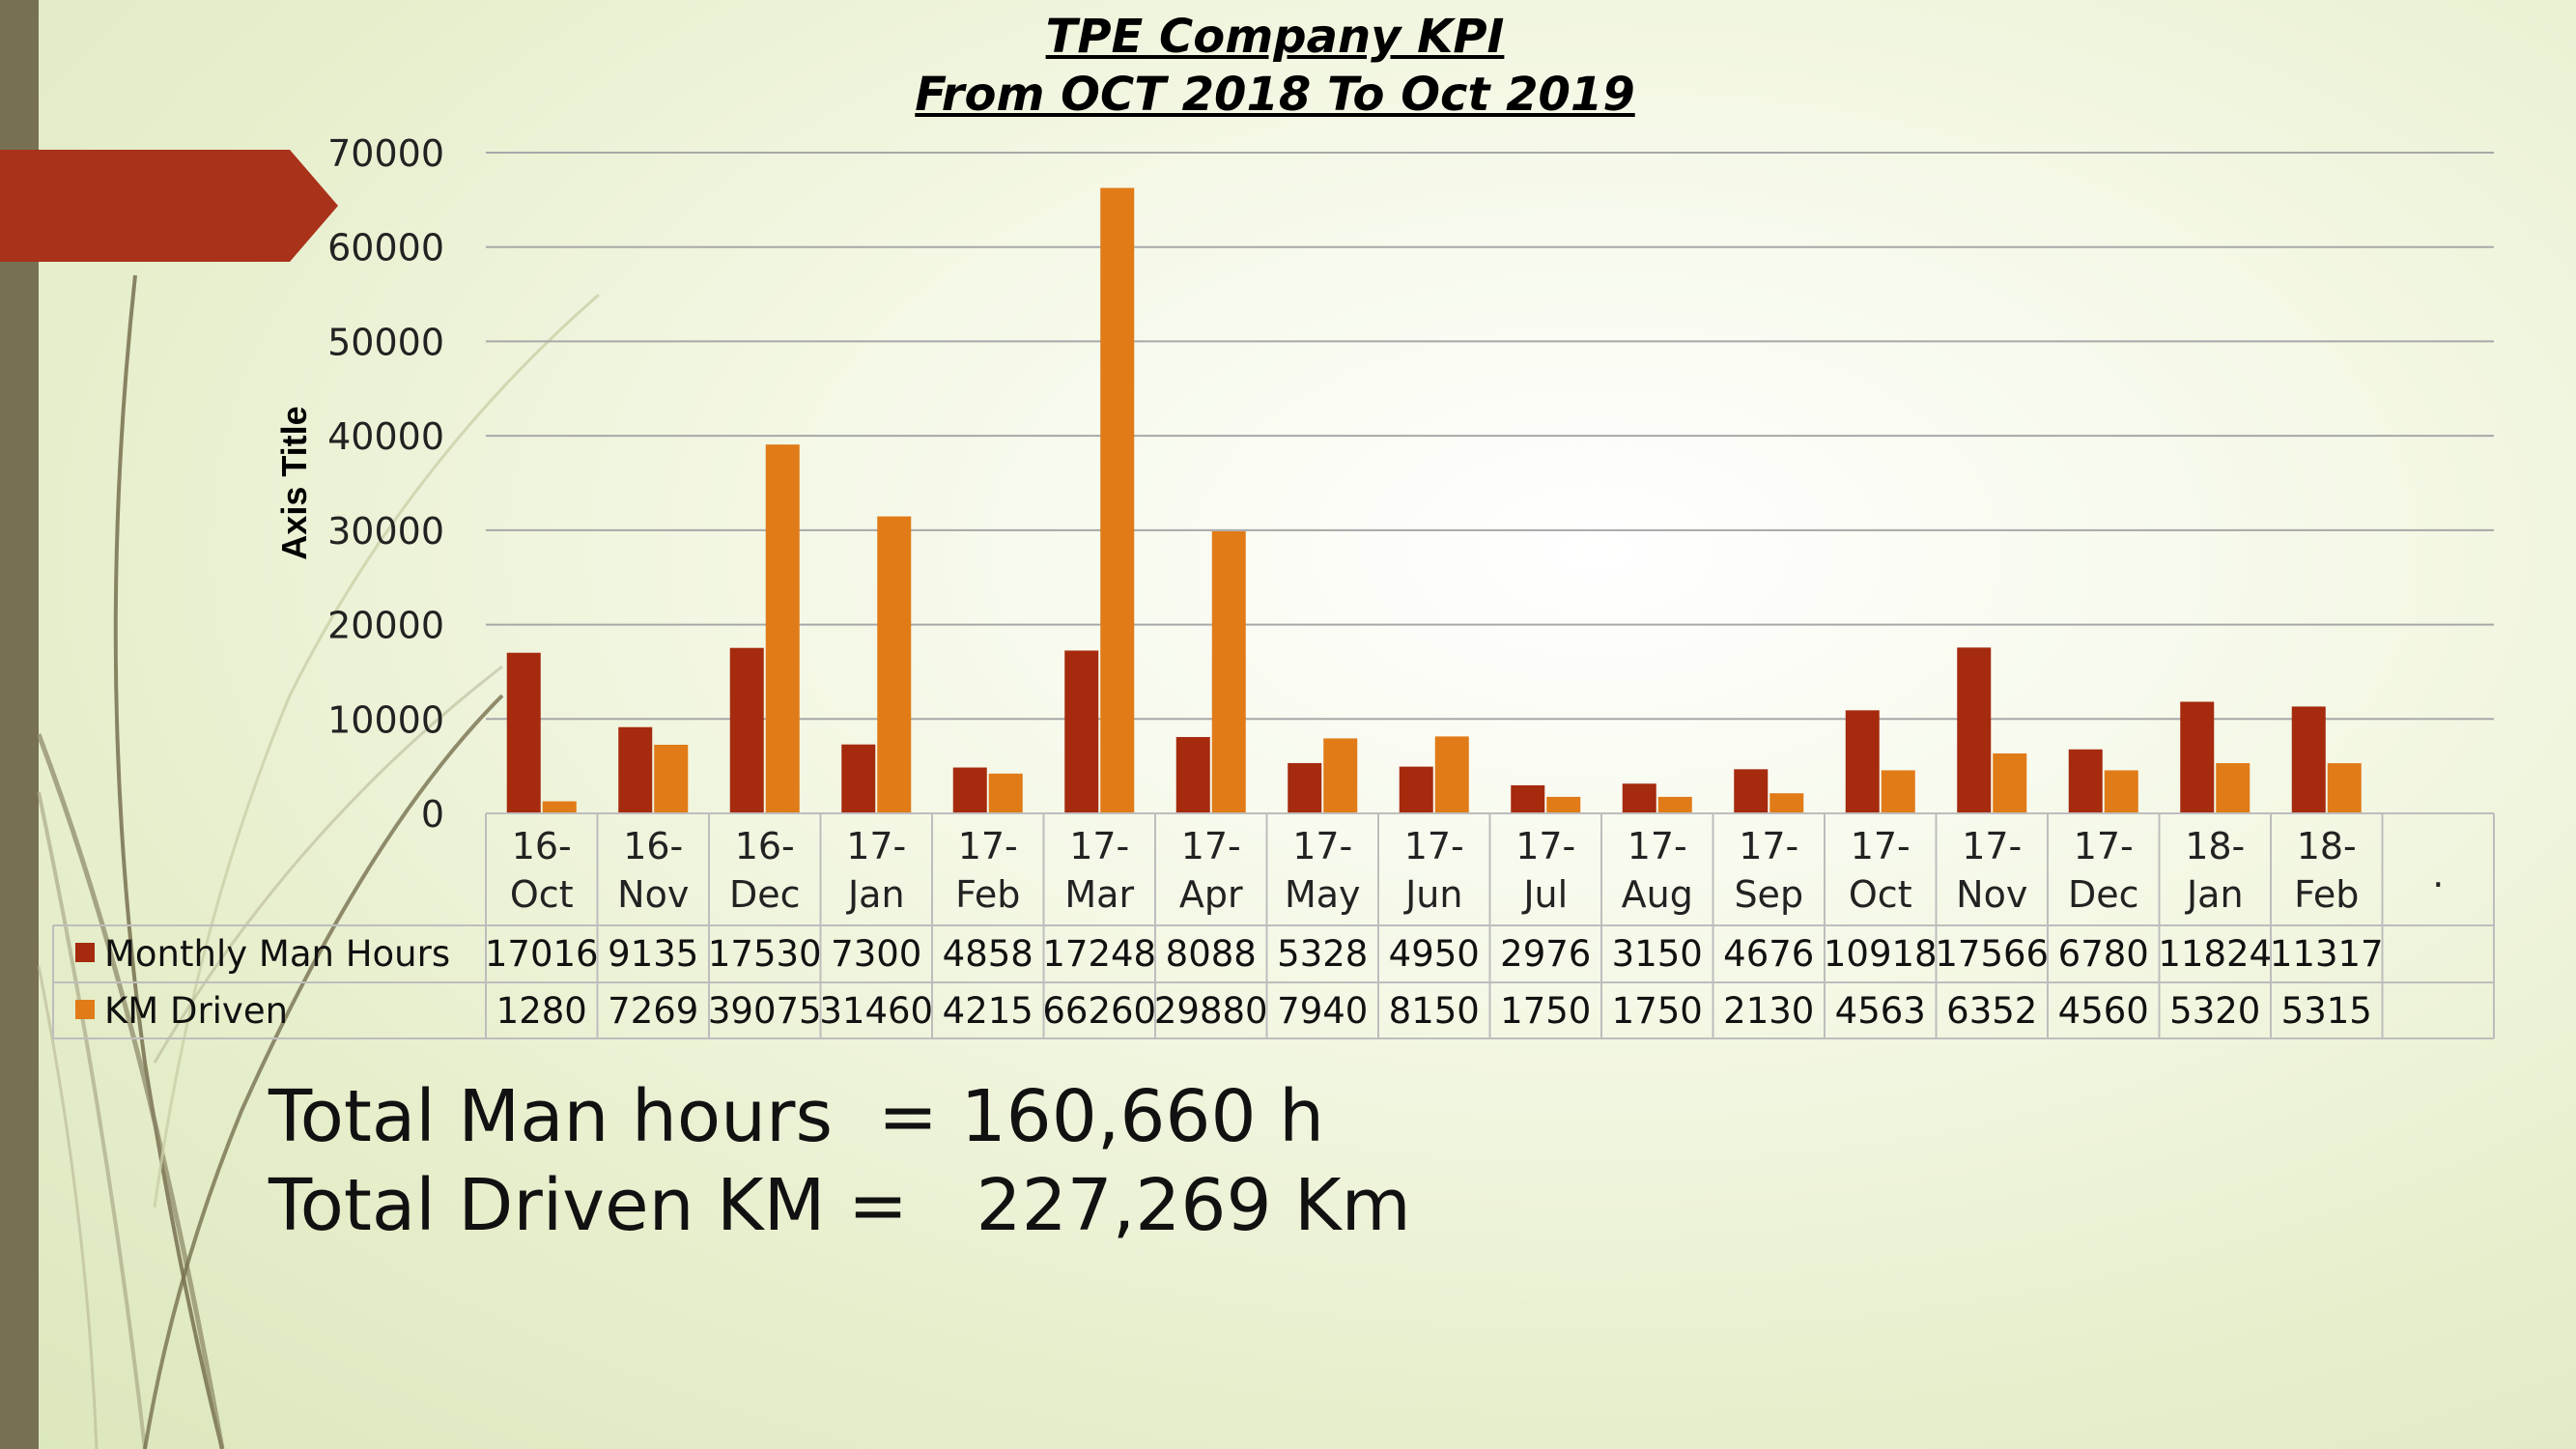 The image size is (2576, 1449). Describe the element at coordinates (1099, 894) in the screenshot. I see `x-category-label-line2: Mar` at that location.